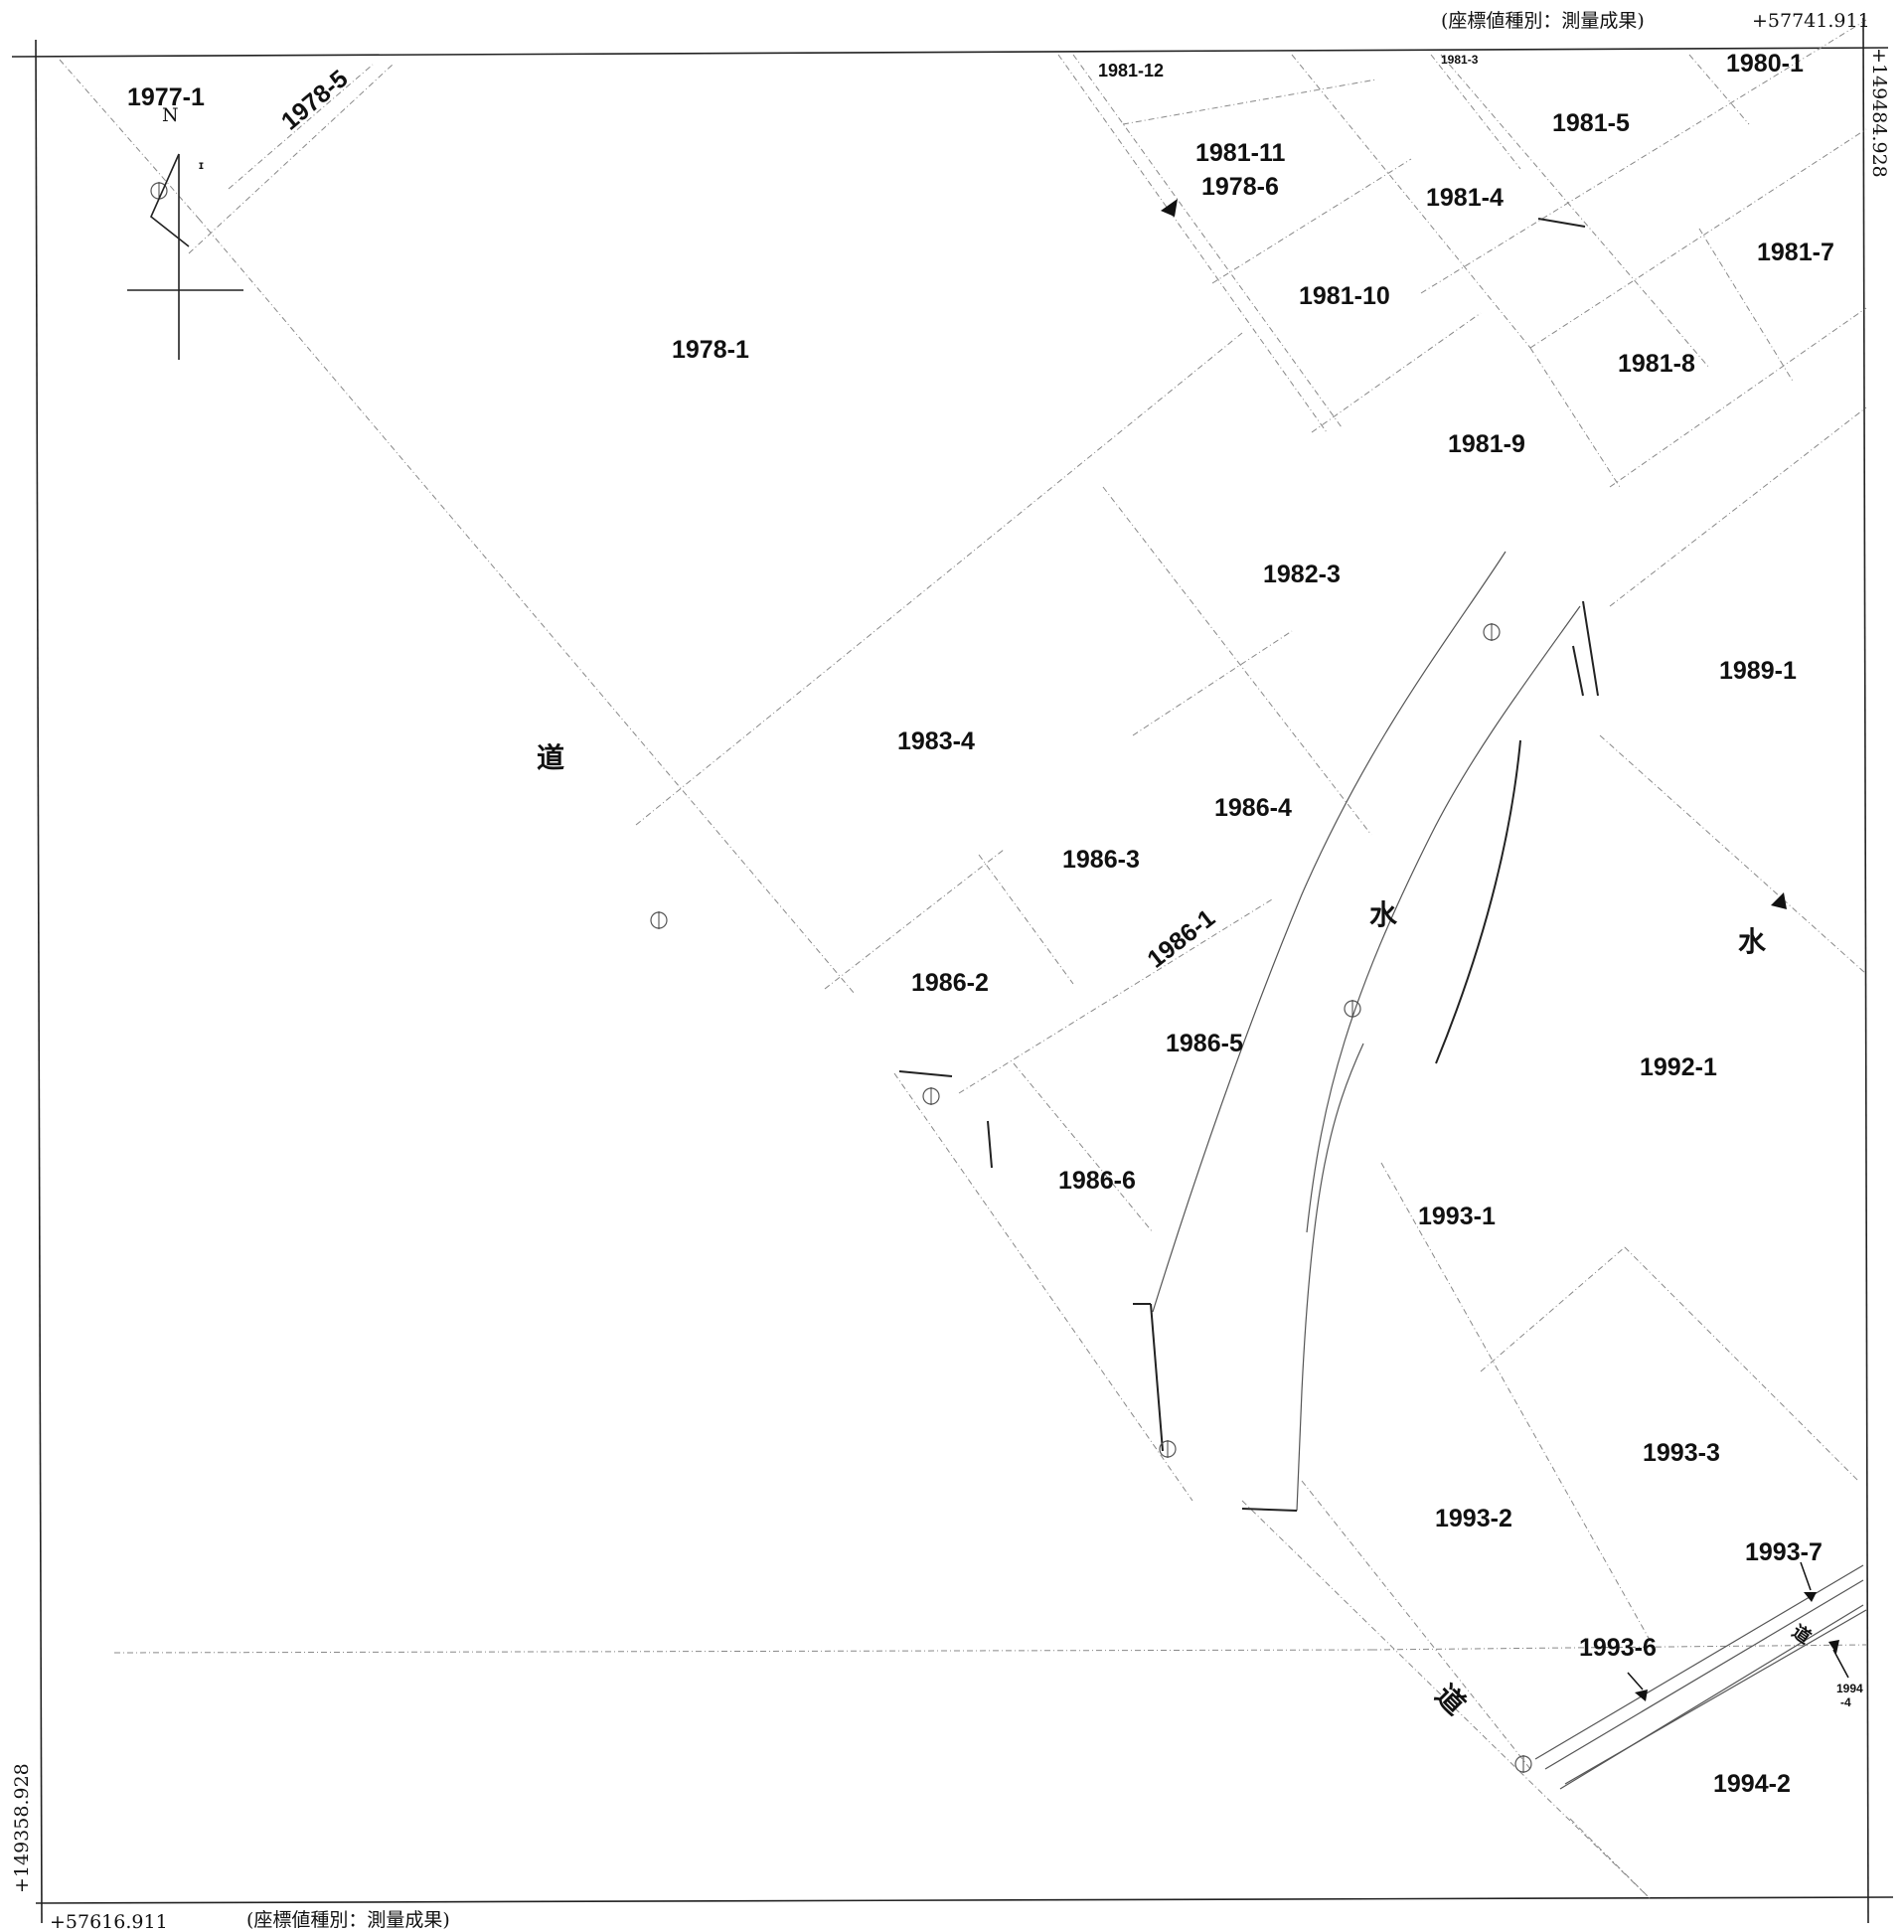 This screenshot has width=1904, height=1932. Describe the element at coordinates (1678, 1067) in the screenshot. I see `parcel-label: 1992-1` at that location.